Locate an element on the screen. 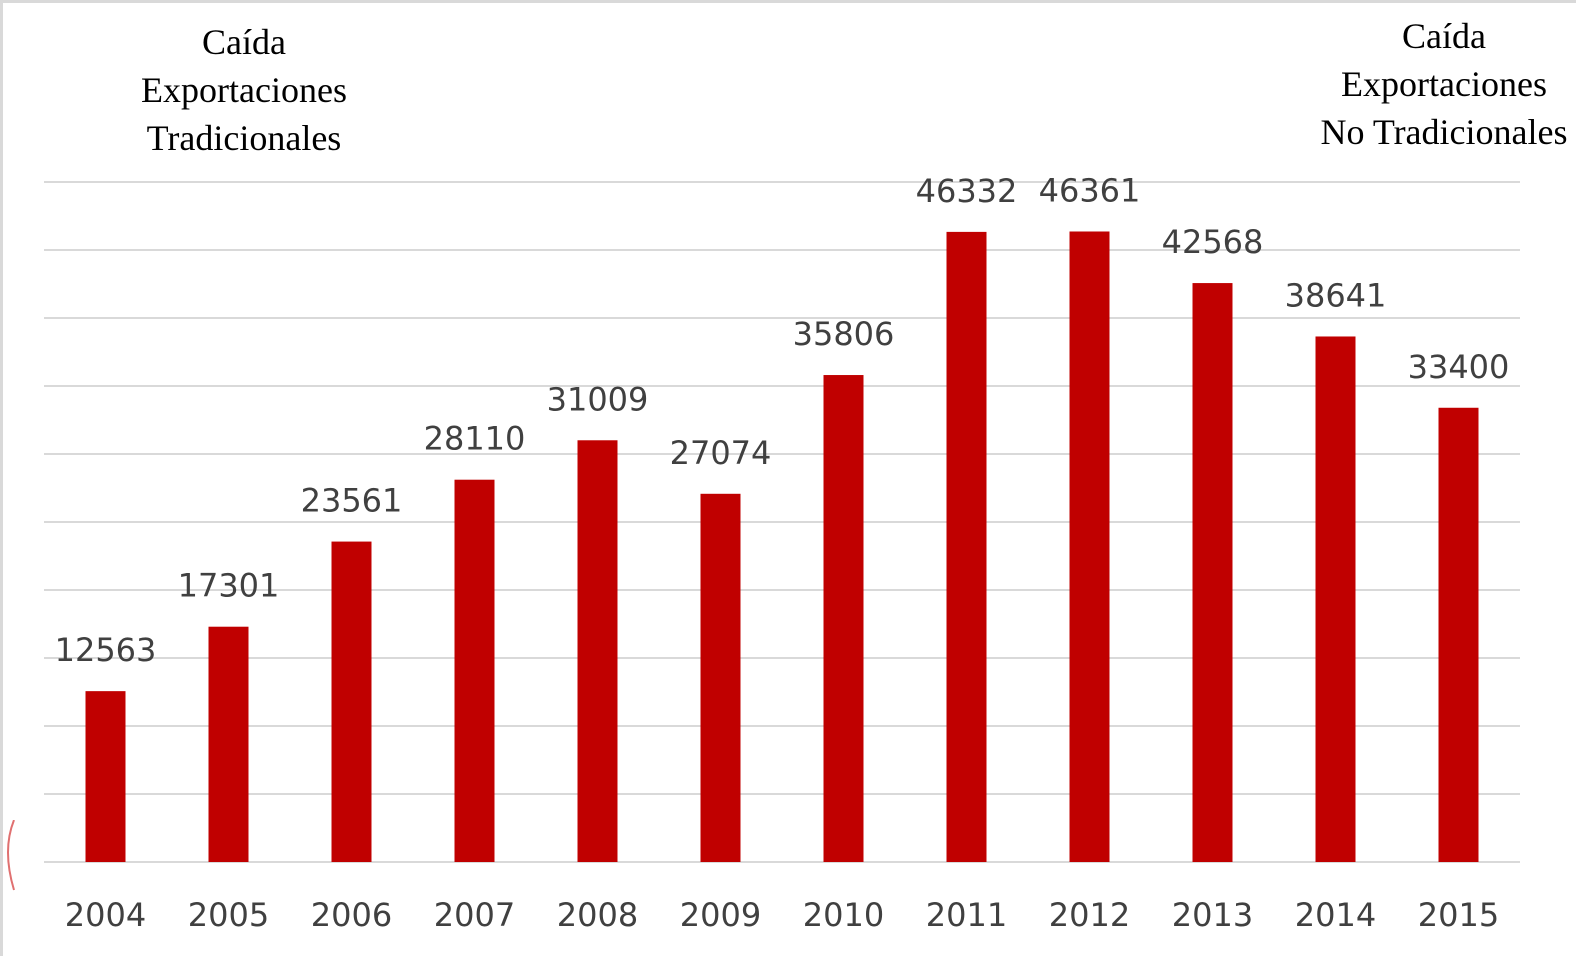 The image size is (1576, 956). annotation-caida-no-tradicionales: Caída Exportaciones No Tradicionales is located at coordinates (1435, 84).